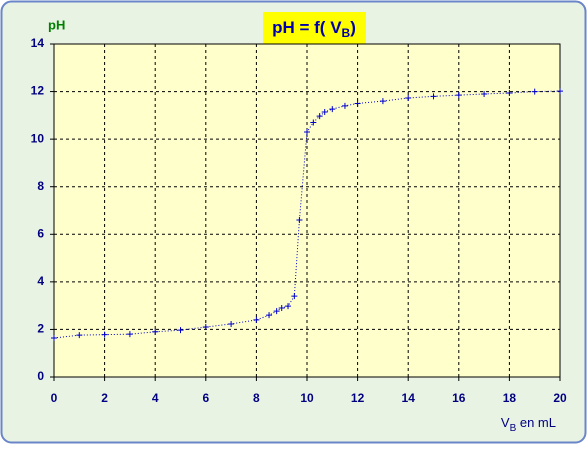  Describe the element at coordinates (560, 398) in the screenshot. I see `x-tick-label: 20` at that location.